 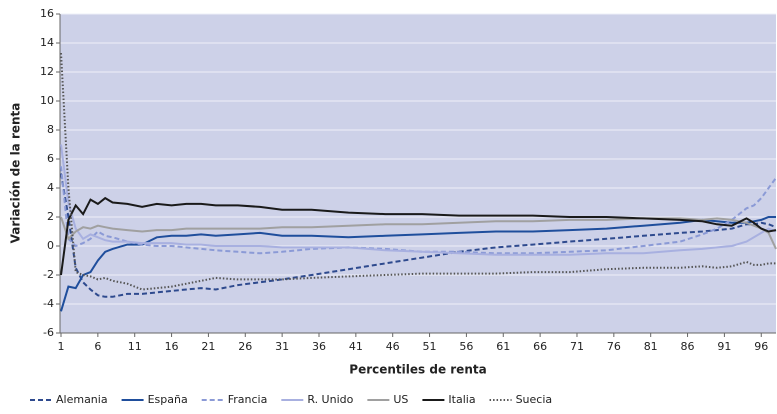 What do you see at coordinates (208, 346) in the screenshot?
I see `x-tick-label: 21` at bounding box center [208, 346].